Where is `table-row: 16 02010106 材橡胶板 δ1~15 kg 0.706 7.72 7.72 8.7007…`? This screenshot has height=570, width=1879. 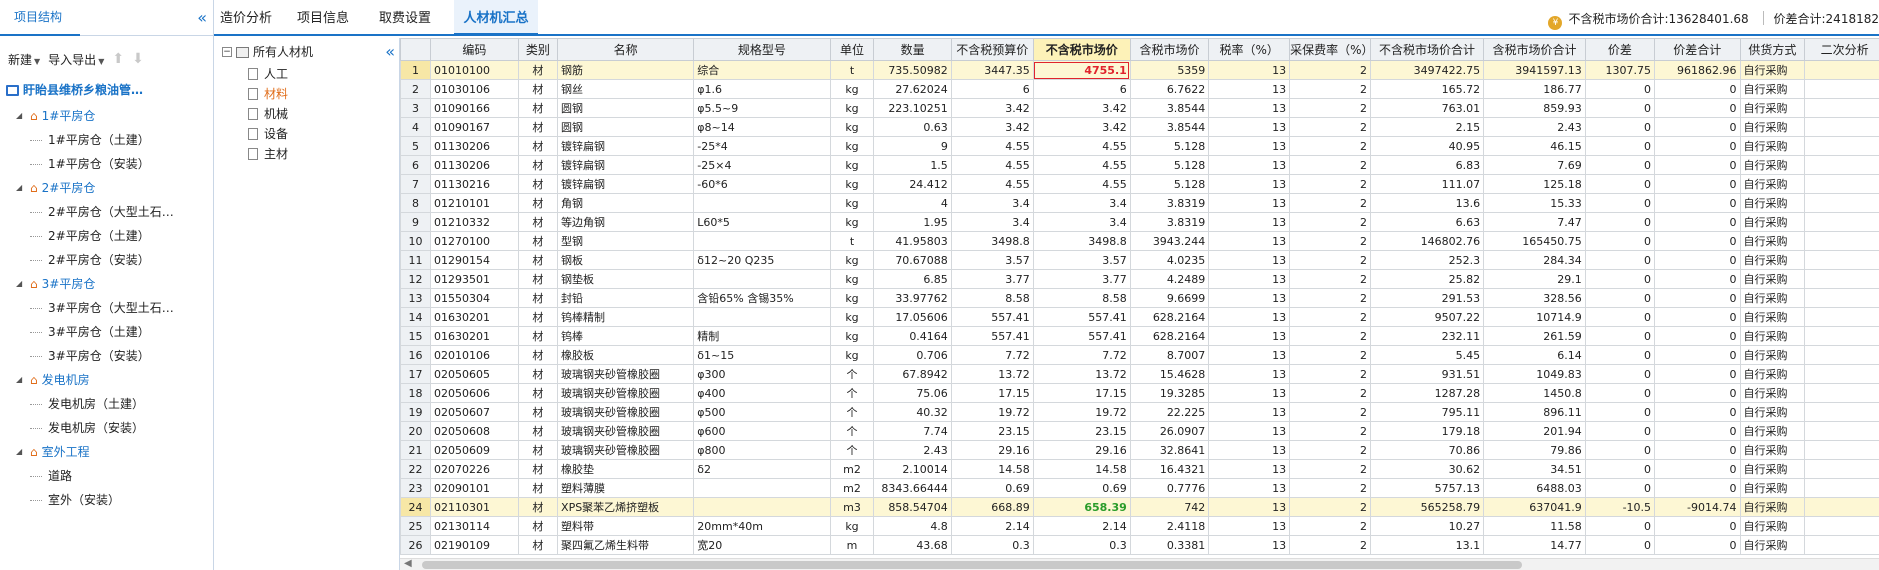
table-row: 16 02010106 材橡胶板 δ1~15 kg 0.706 7.72 7.72 8.7007… is located at coordinates (1139, 355).